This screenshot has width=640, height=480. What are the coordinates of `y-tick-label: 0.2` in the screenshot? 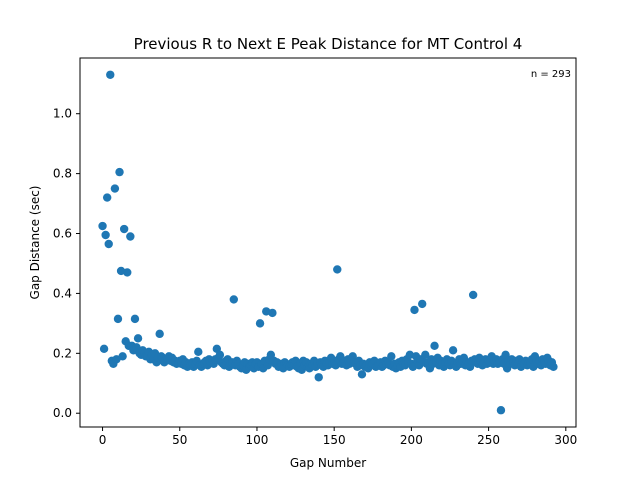 It's located at (62, 353).